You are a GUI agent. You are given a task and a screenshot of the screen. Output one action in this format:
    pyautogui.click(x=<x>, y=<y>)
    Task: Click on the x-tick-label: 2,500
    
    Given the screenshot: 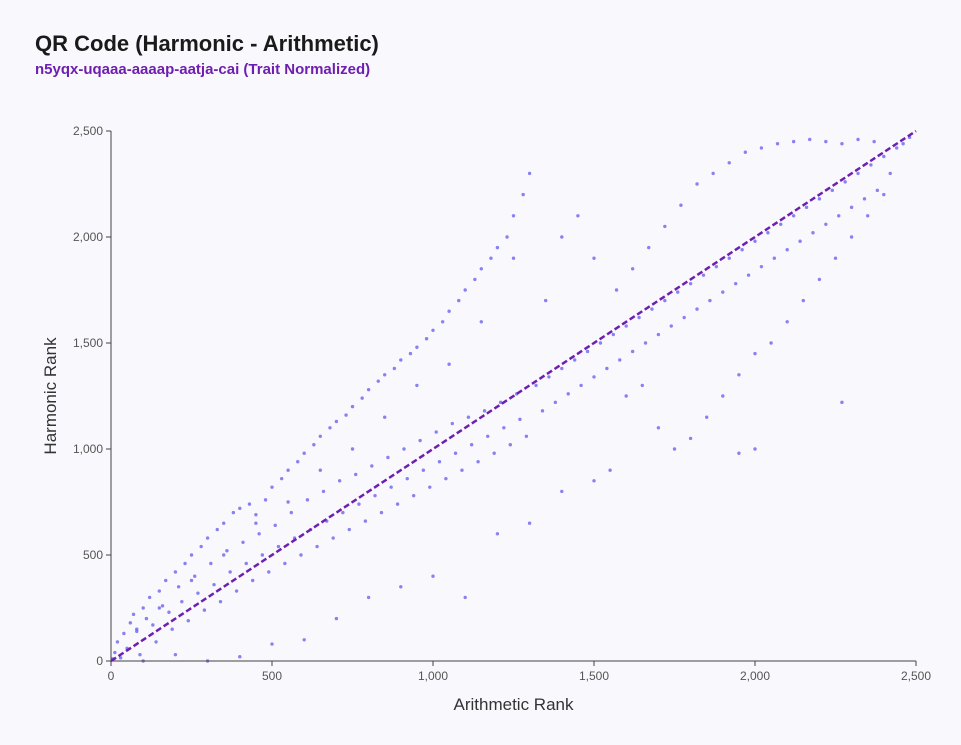 What is the action you would take?
    pyautogui.click(x=916, y=676)
    